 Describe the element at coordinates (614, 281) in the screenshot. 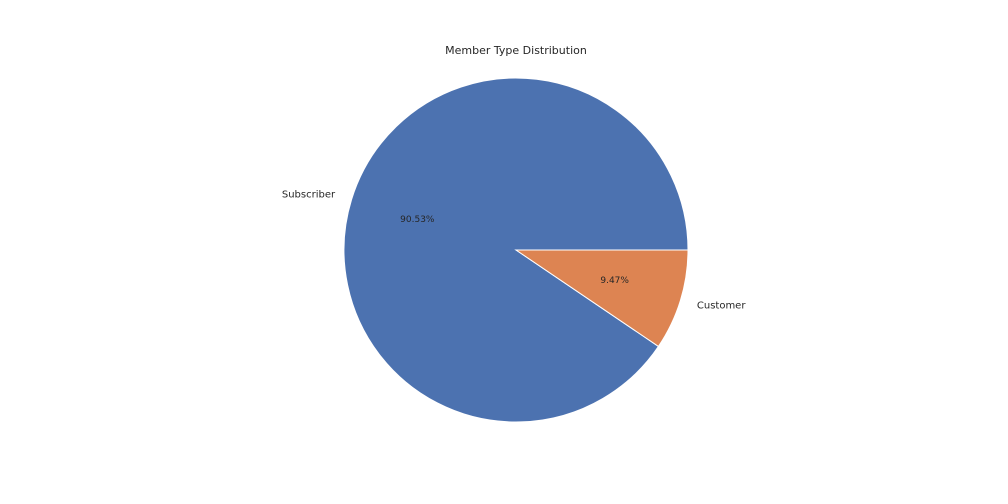

I see `slice-percent-customer: 9.47%` at that location.